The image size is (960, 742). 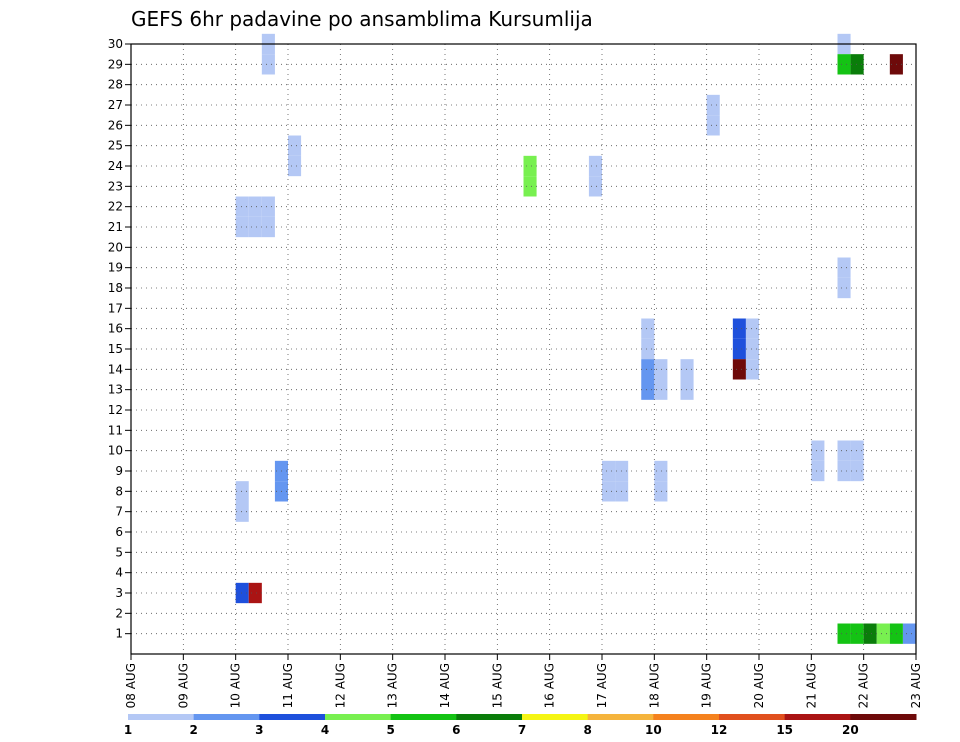 I want to click on y-tick-25: 25, so click(x=115, y=146).